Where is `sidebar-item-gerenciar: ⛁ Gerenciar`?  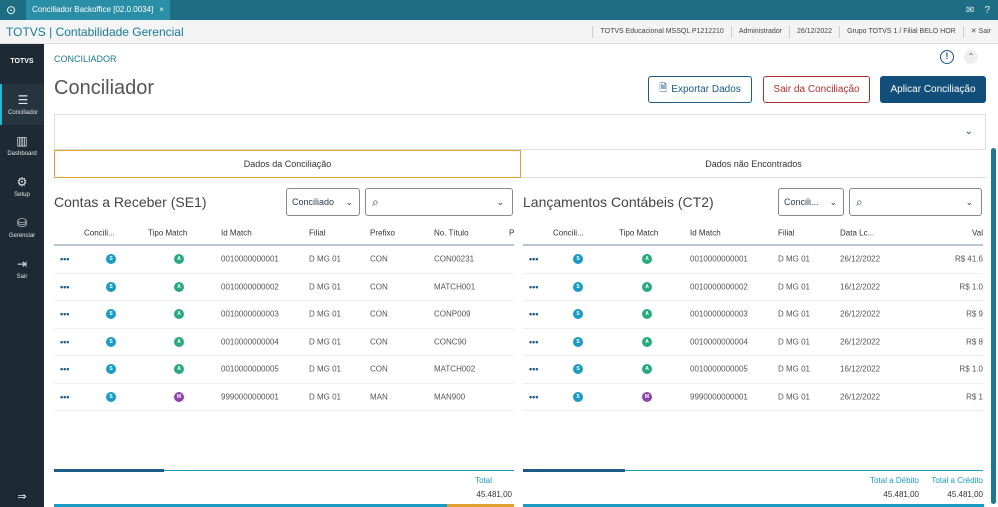
sidebar-item-gerenciar: ⛁ Gerenciar is located at coordinates (22, 227).